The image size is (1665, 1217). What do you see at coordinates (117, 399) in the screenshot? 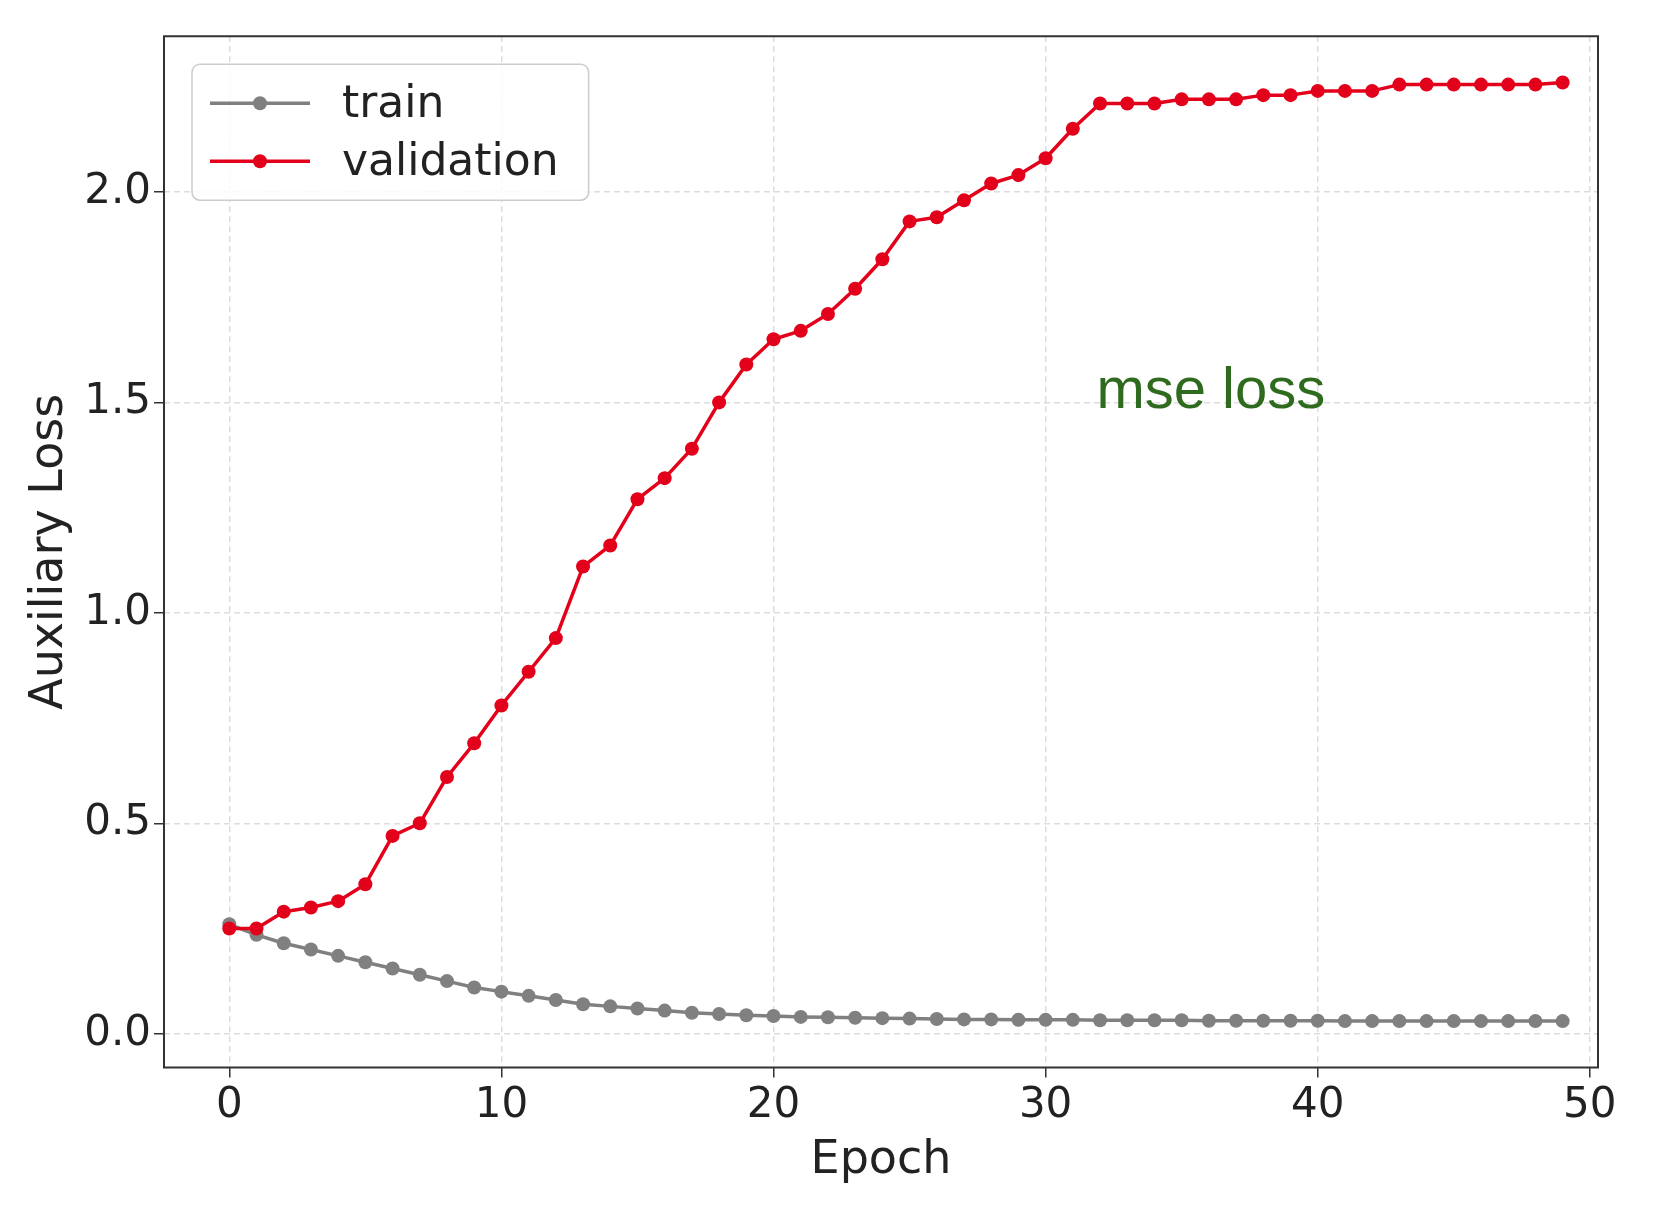
I see `y-tick-label: 1.5` at bounding box center [117, 399].